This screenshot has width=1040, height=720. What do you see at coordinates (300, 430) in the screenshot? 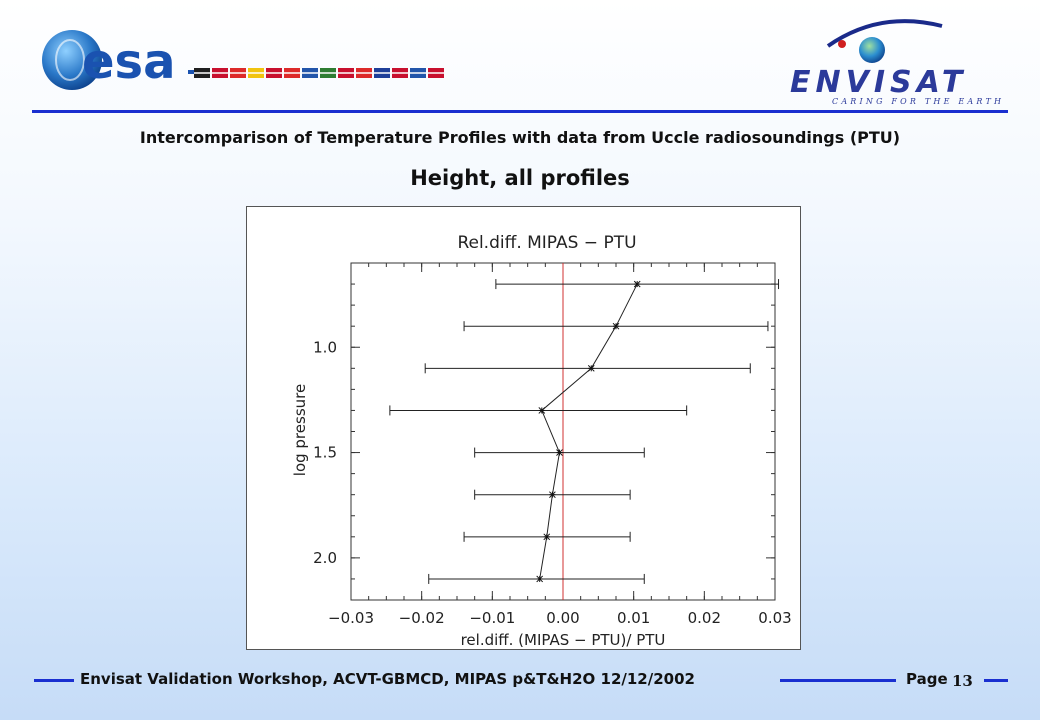
I see `y-axis-label: log pressure` at bounding box center [300, 430].